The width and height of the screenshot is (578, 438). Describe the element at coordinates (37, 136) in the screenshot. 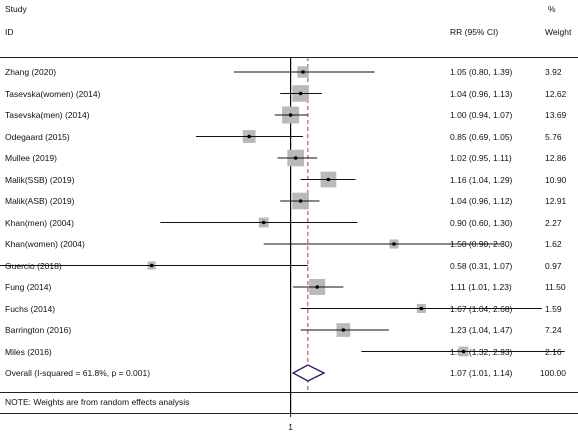

I see `study-label: Odegaard (2015)` at that location.